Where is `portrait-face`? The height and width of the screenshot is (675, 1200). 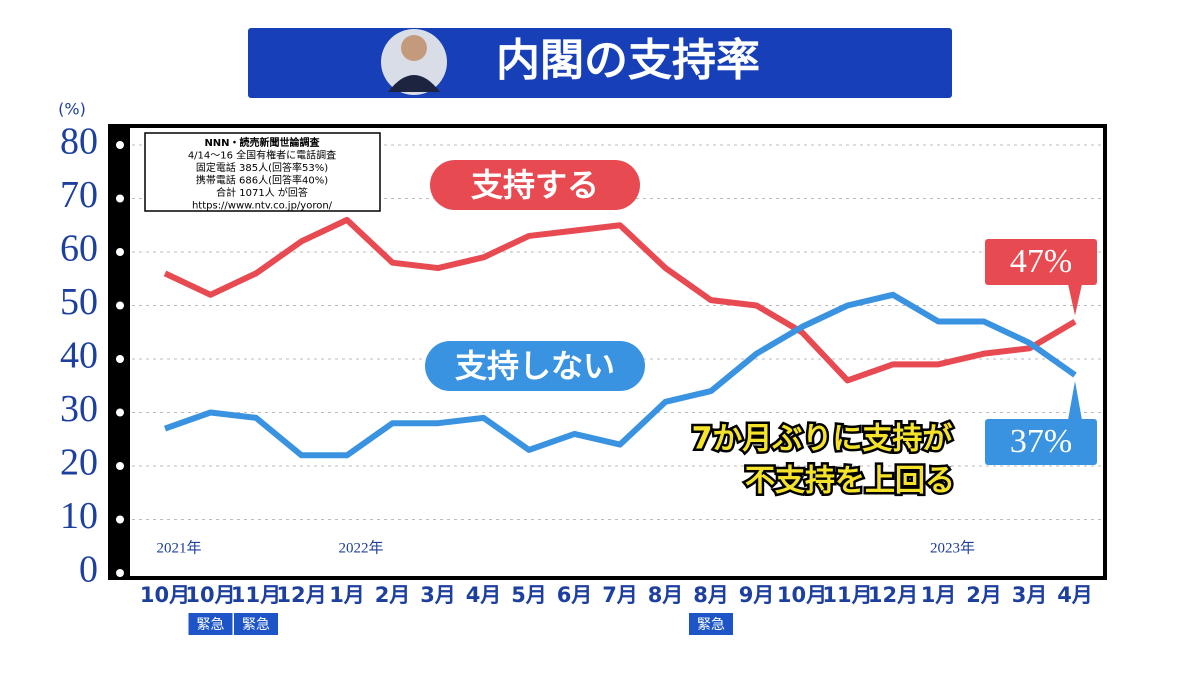
portrait-face is located at coordinates (414, 48).